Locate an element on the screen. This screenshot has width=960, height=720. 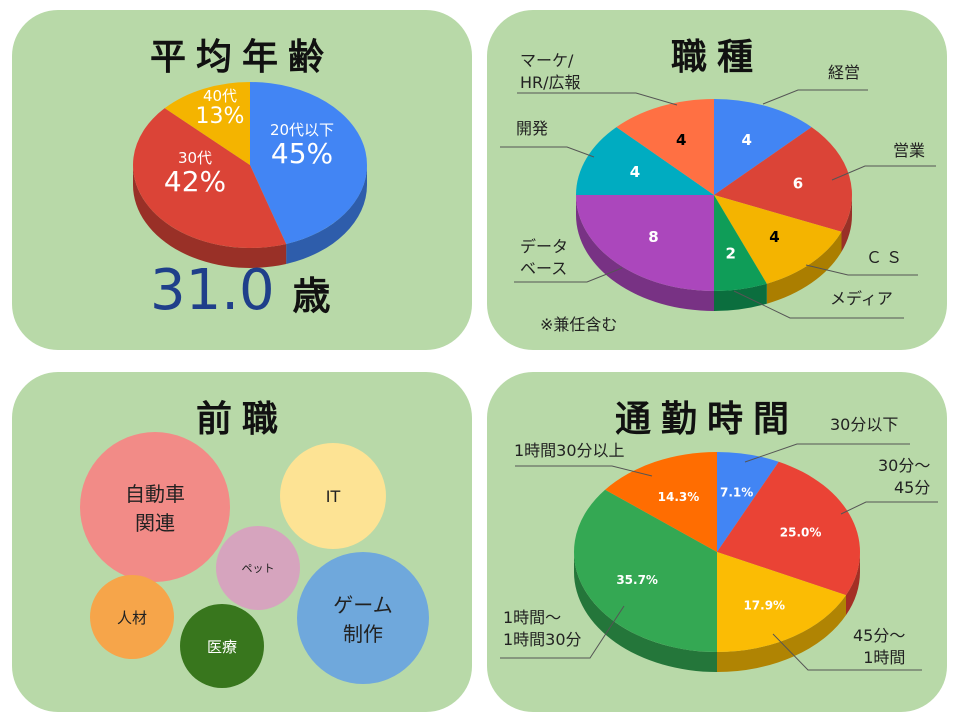
age-category: 40代 is located at coordinates (220, 96).